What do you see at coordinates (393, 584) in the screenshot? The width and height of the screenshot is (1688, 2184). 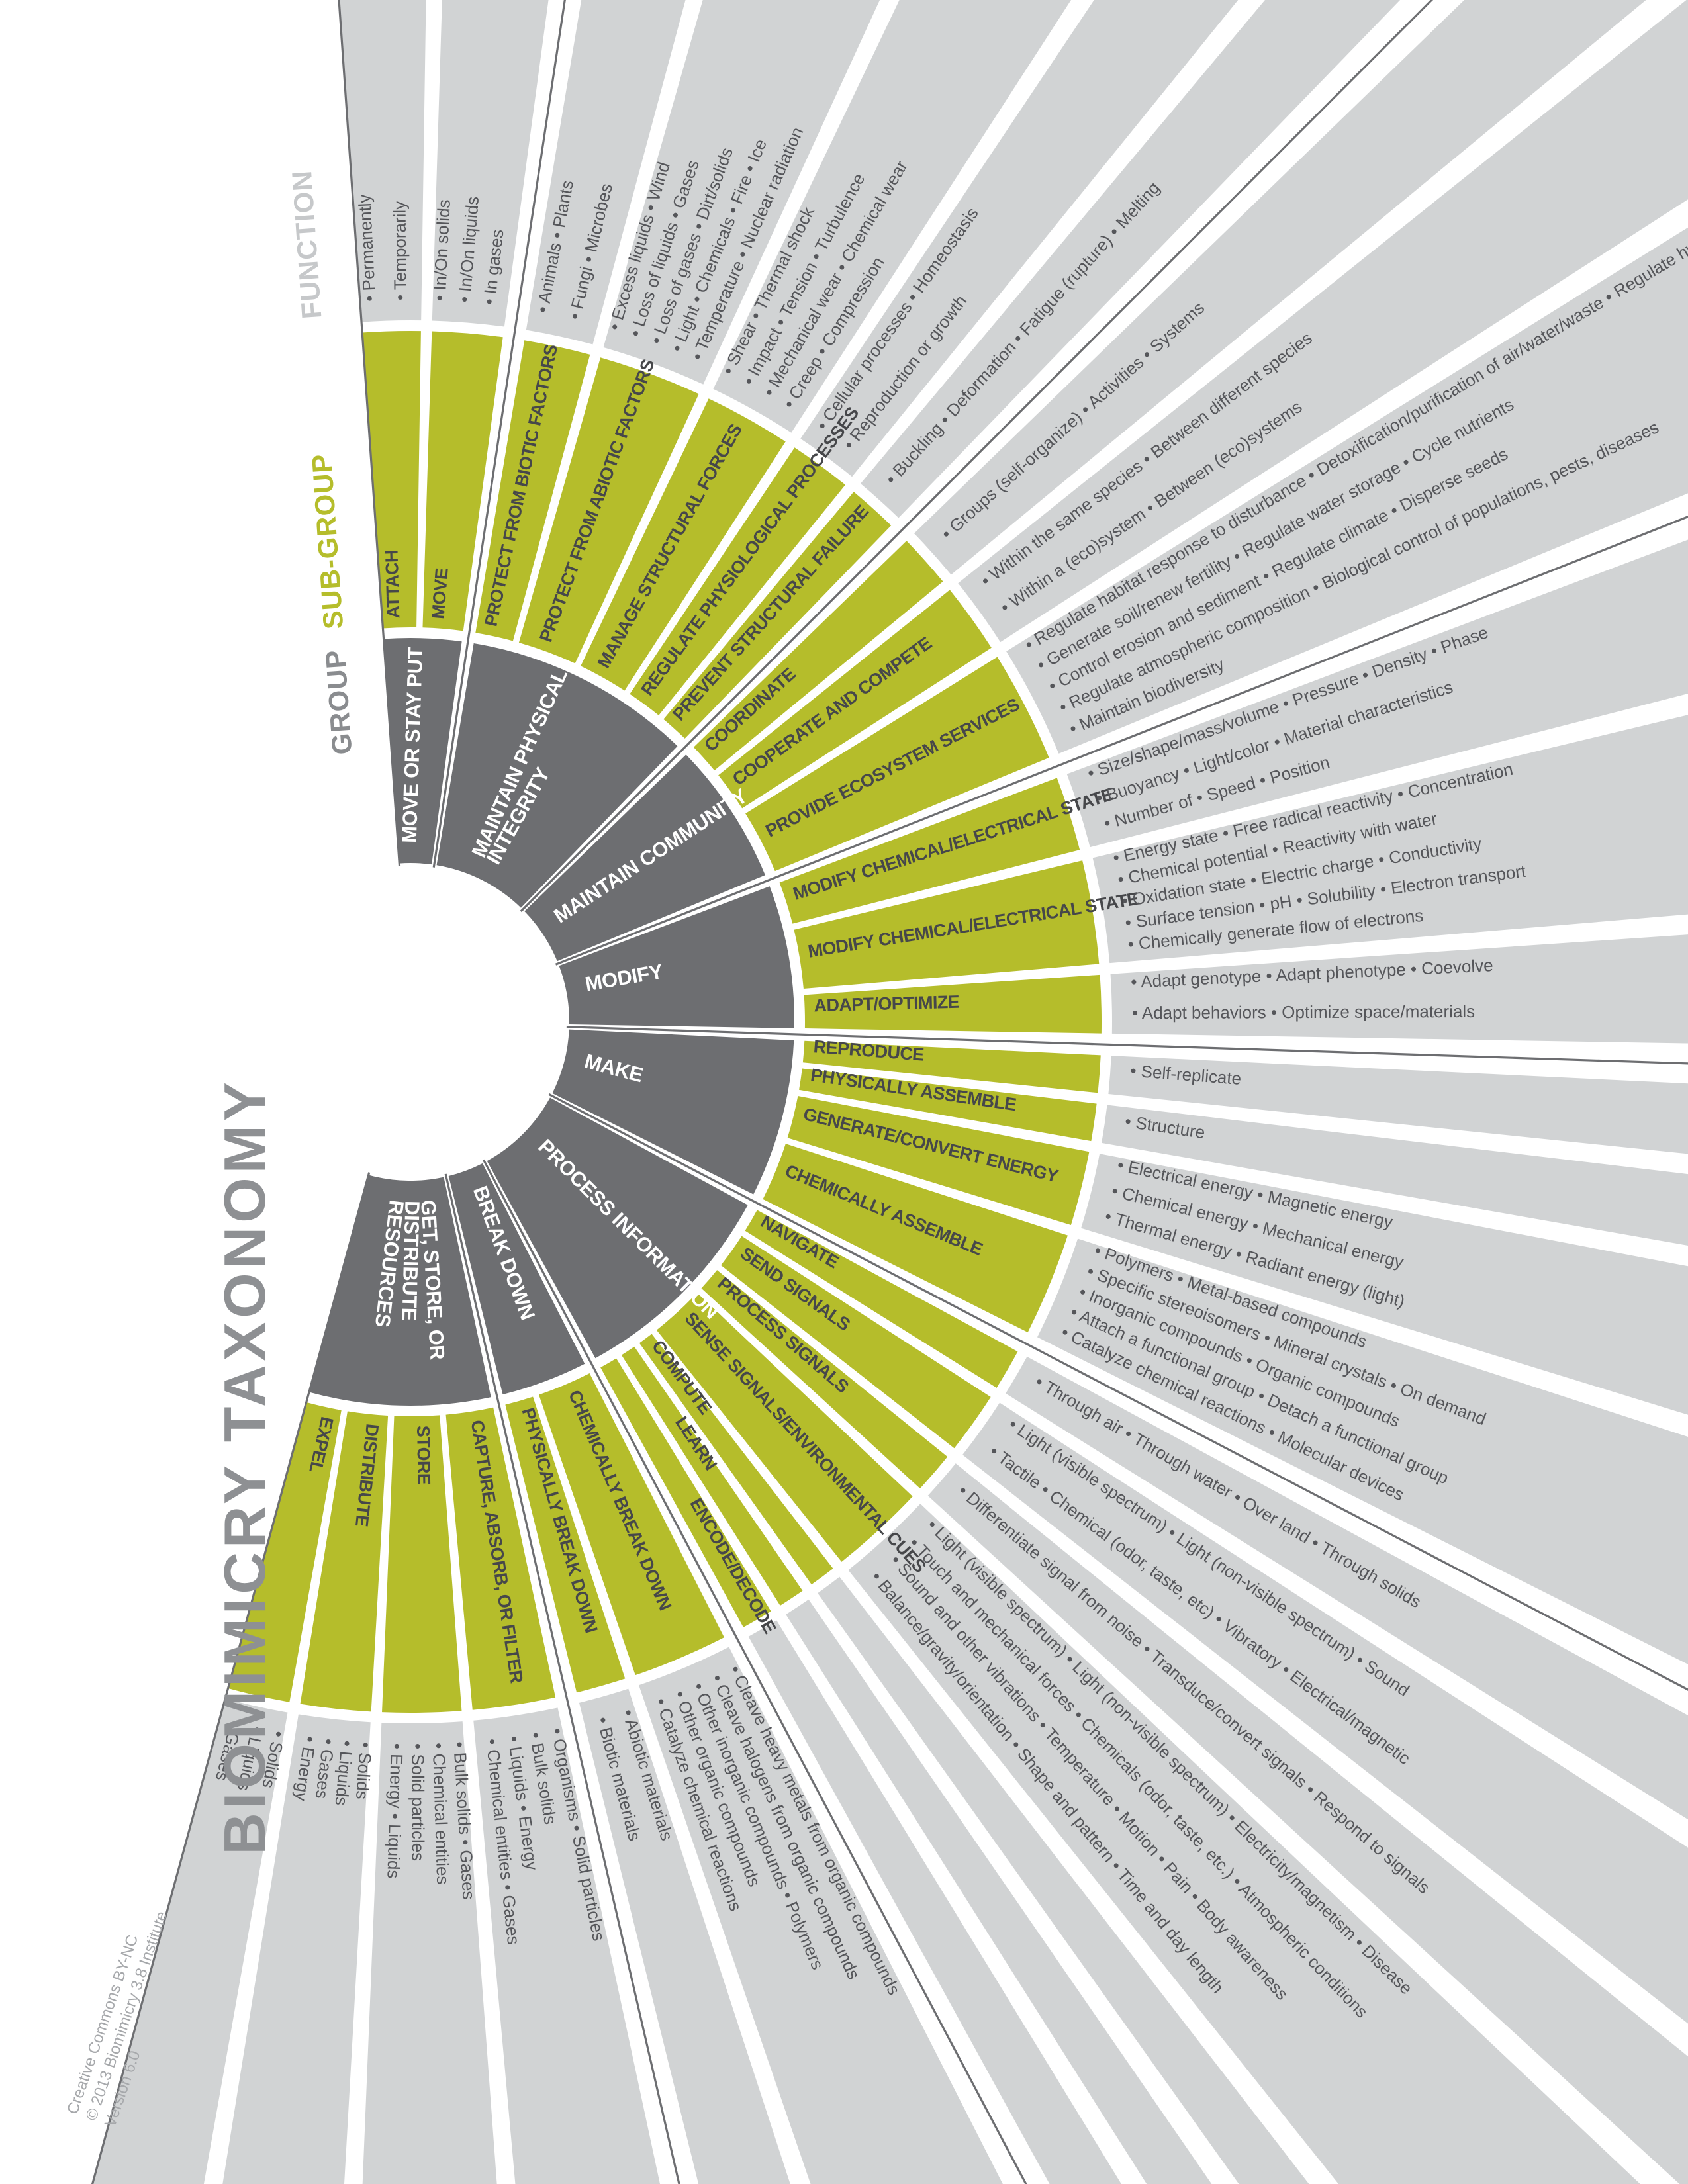 I see `subgroup-label: ATTACH` at bounding box center [393, 584].